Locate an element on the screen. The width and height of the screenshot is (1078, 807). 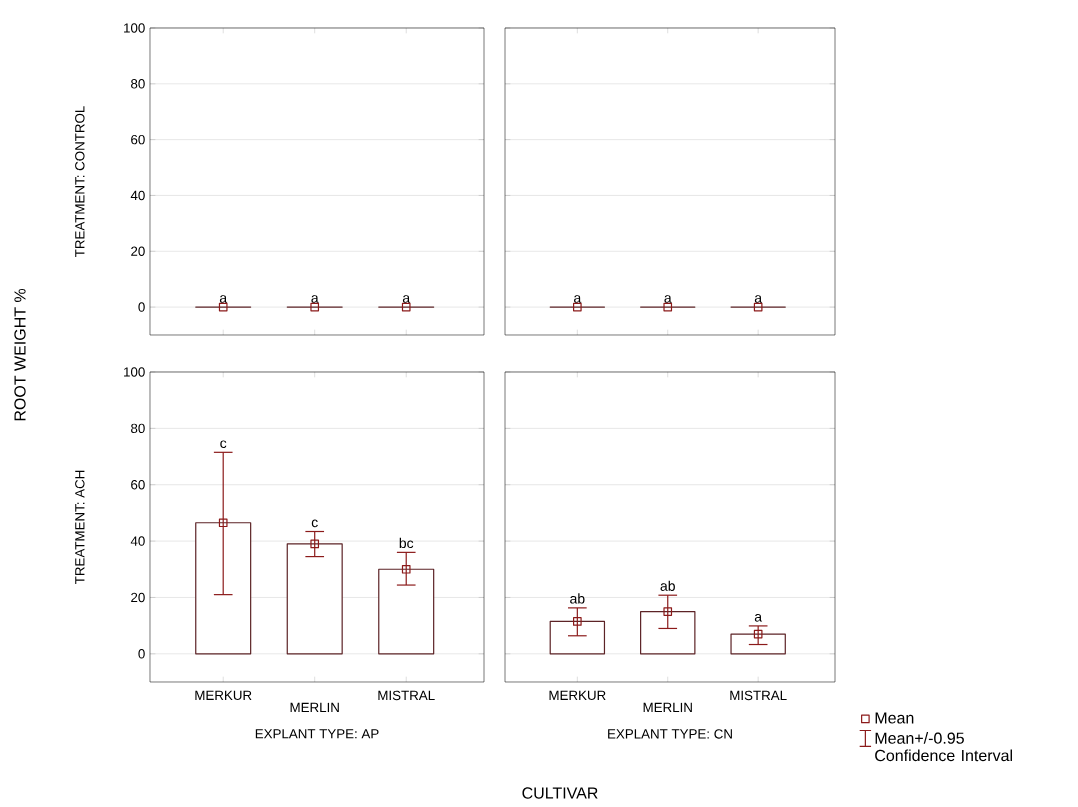
y-axis-title: TREATMENT: CONTROL is located at coordinates (80, 182).